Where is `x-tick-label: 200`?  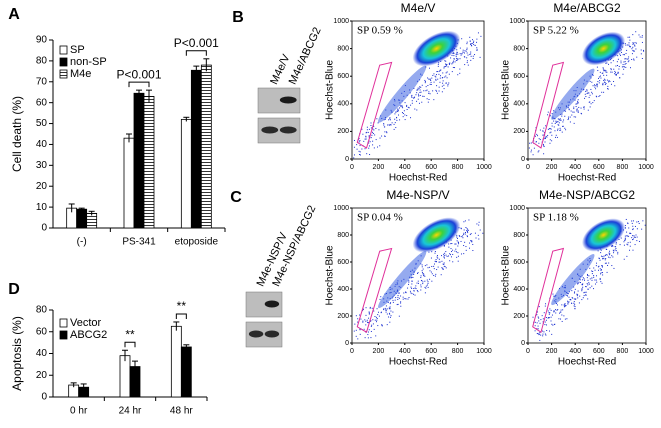 x-tick-label: 200 is located at coordinates (379, 167).